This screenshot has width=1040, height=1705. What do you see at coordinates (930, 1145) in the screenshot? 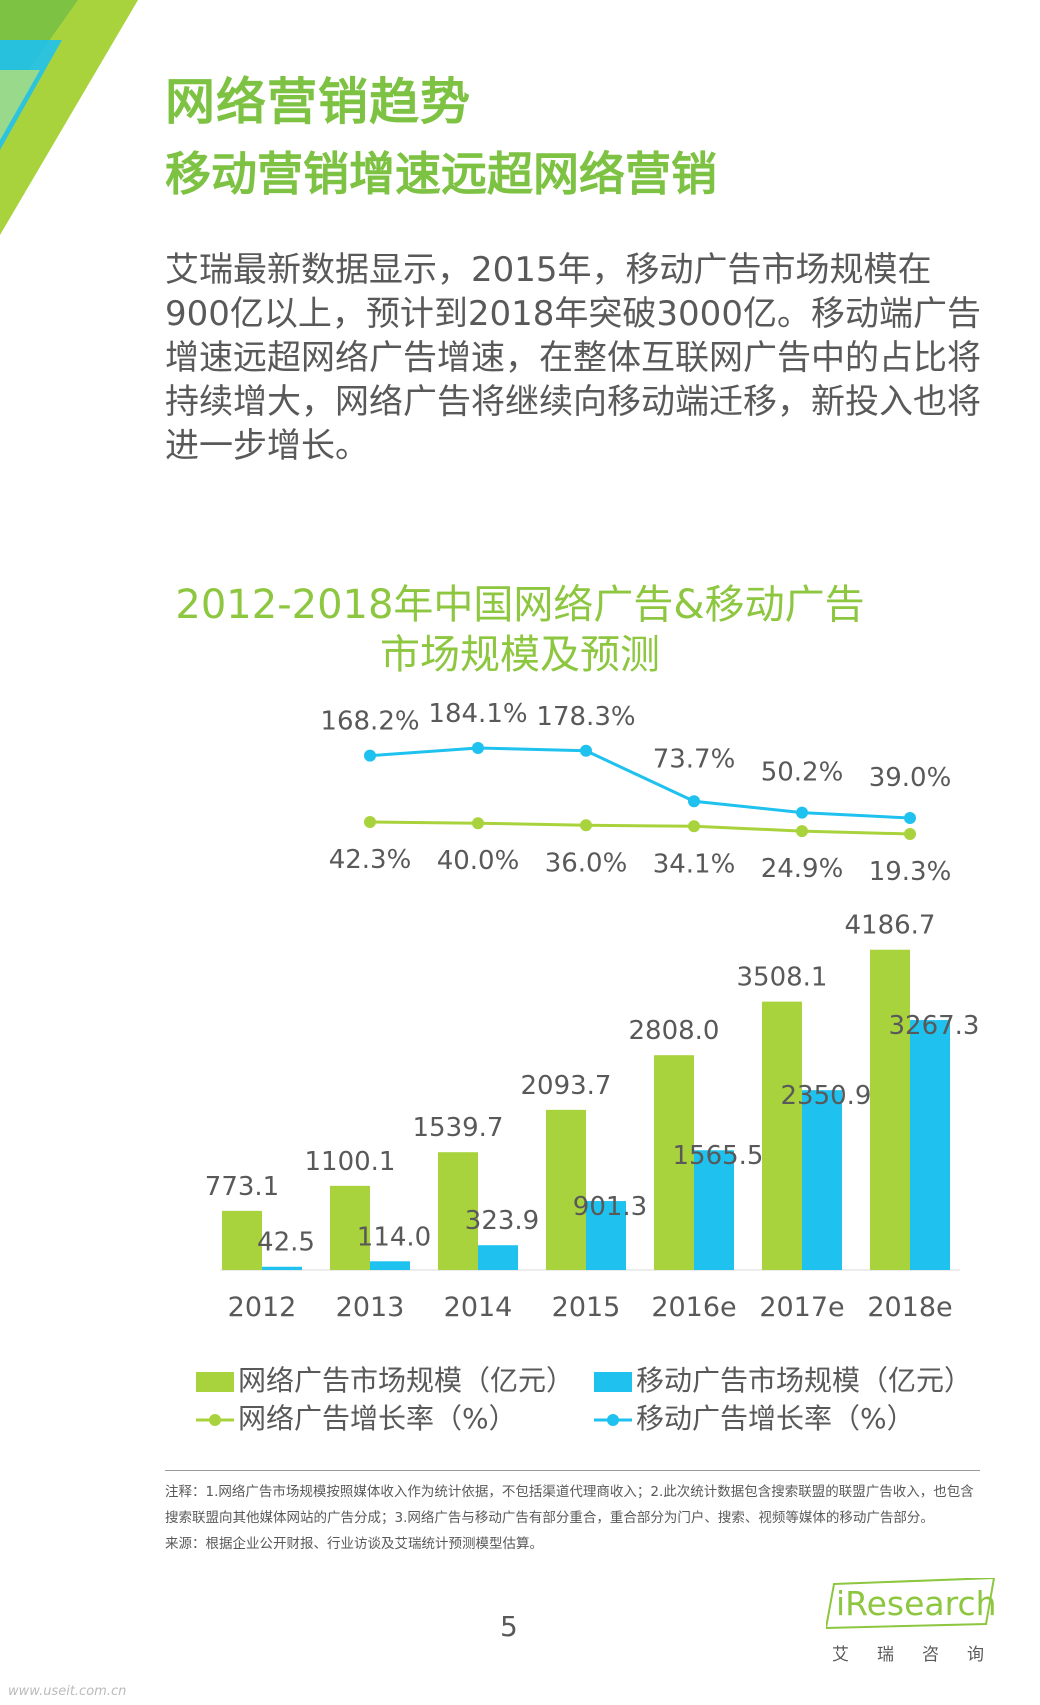
I see `bar-mobile-2018e` at bounding box center [930, 1145].